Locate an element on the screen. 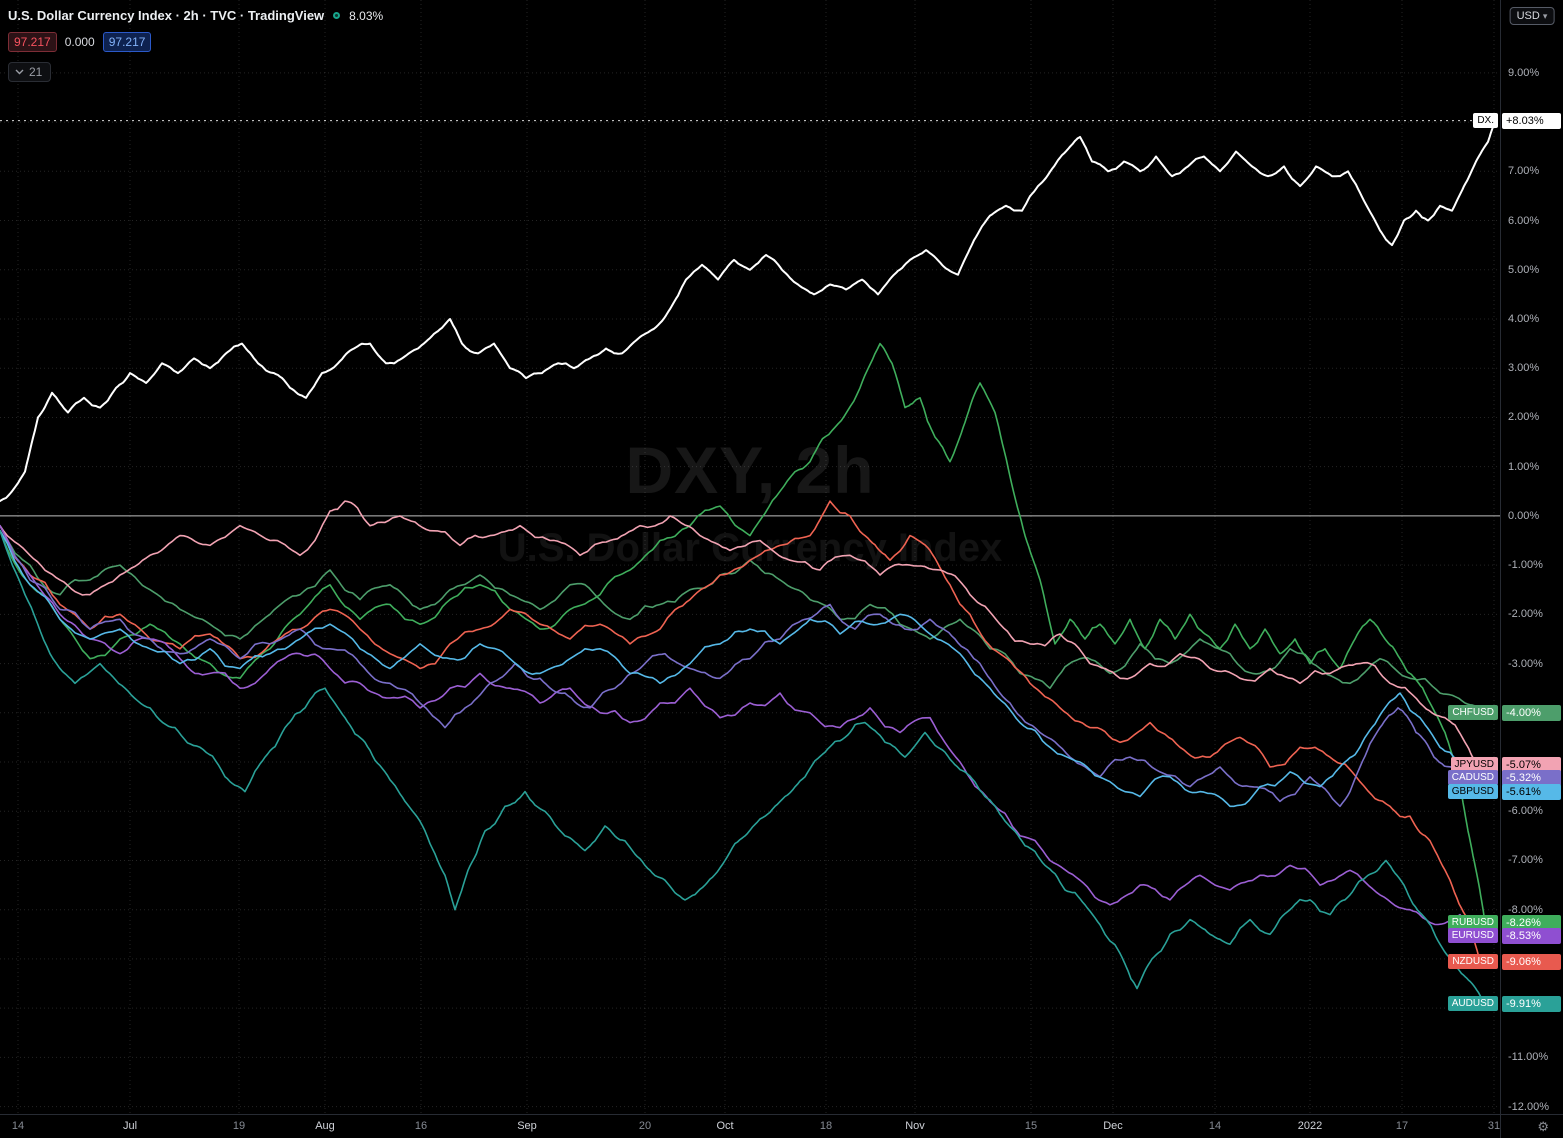 This screenshot has height=1138, width=1563. price-tick-label: -2.00% is located at coordinates (1525, 614).